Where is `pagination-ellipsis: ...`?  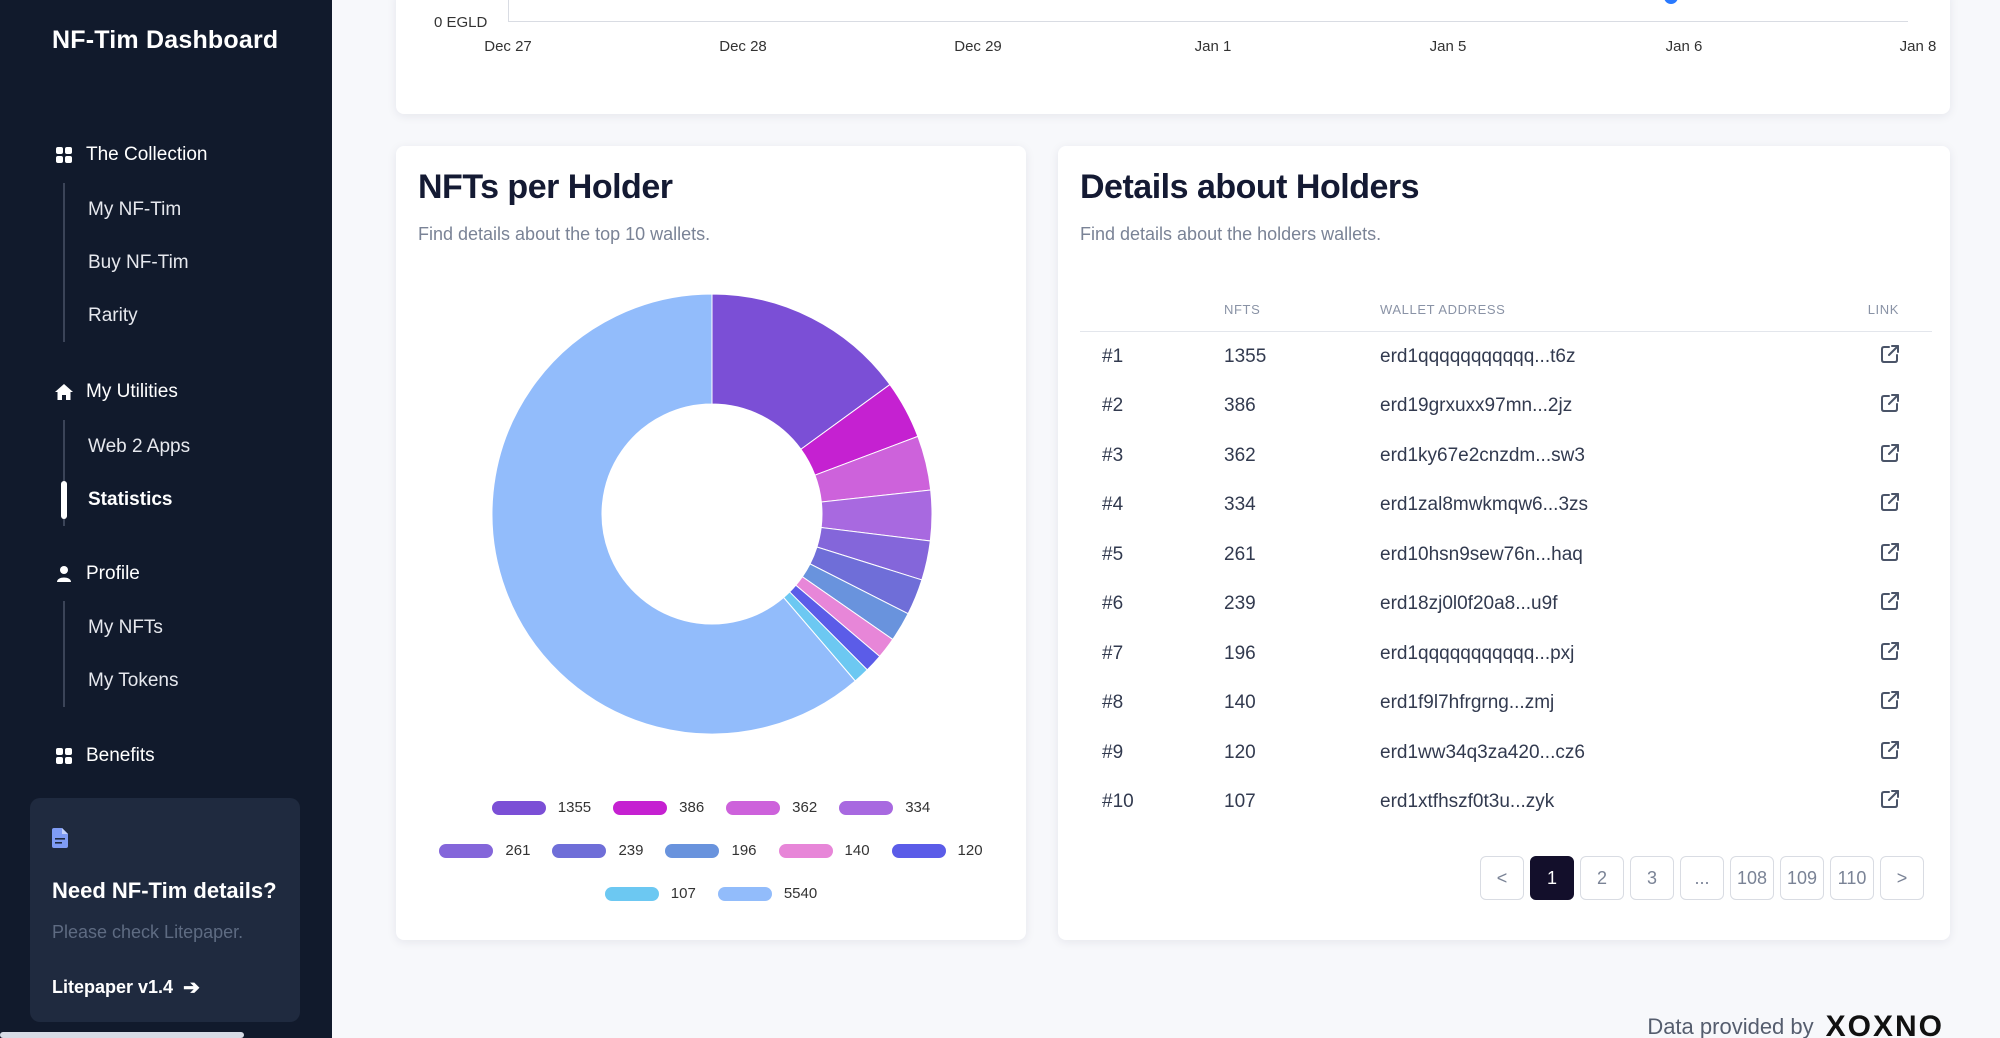 pagination-ellipsis: ... is located at coordinates (1702, 878).